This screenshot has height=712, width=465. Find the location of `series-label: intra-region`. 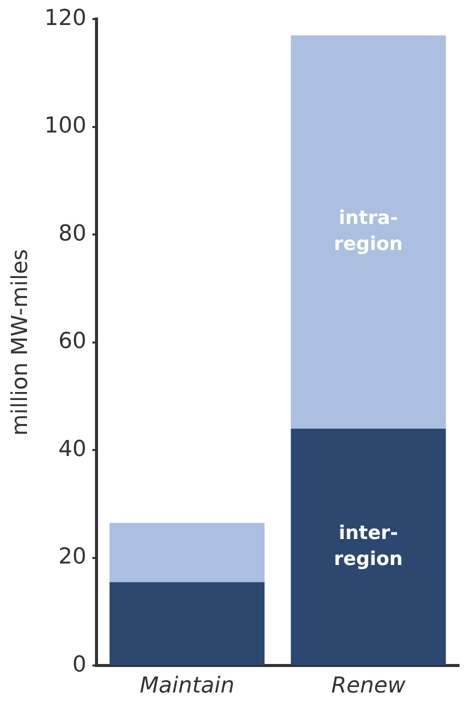

series-label: intra-region is located at coordinates (368, 230).